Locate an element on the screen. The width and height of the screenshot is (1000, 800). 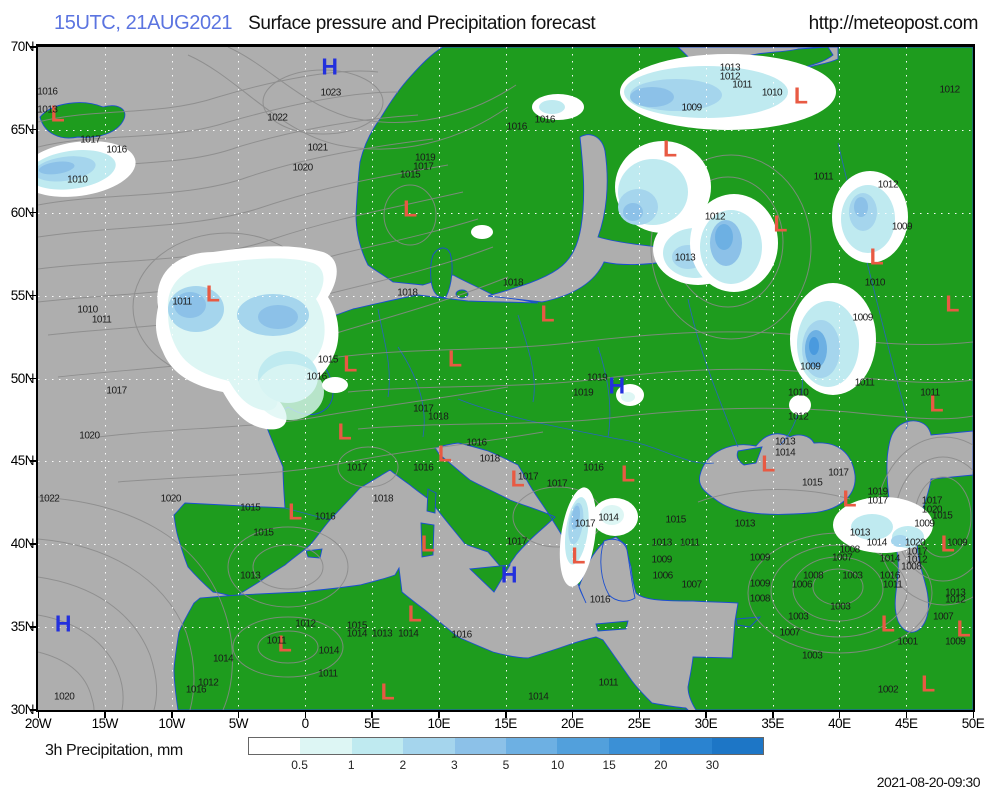
lon-axis-label: 30E is located at coordinates (706, 723).